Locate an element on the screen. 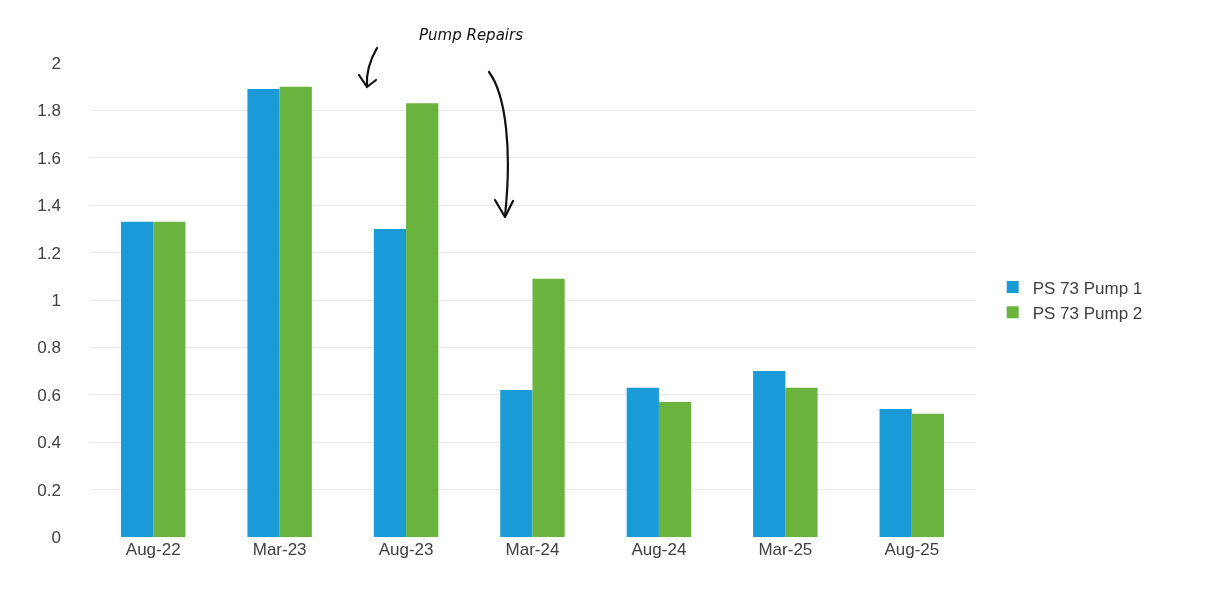 This screenshot has height=593, width=1206. y-tick-label: 0.6 is located at coordinates (49, 395).